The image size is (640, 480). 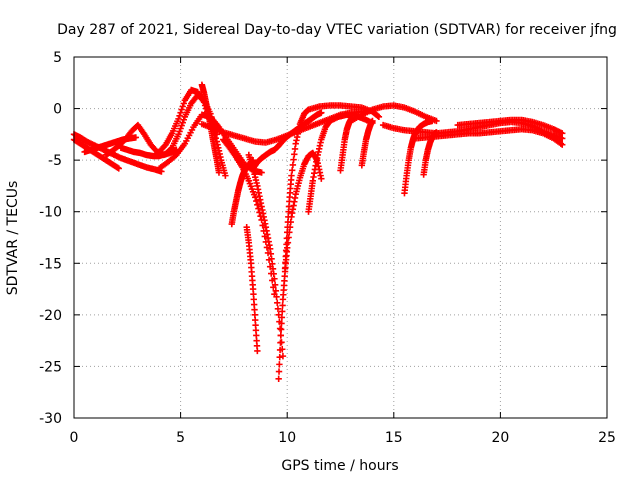 What do you see at coordinates (55, 161) in the screenshot?
I see `y-tick-label: -5` at bounding box center [55, 161].